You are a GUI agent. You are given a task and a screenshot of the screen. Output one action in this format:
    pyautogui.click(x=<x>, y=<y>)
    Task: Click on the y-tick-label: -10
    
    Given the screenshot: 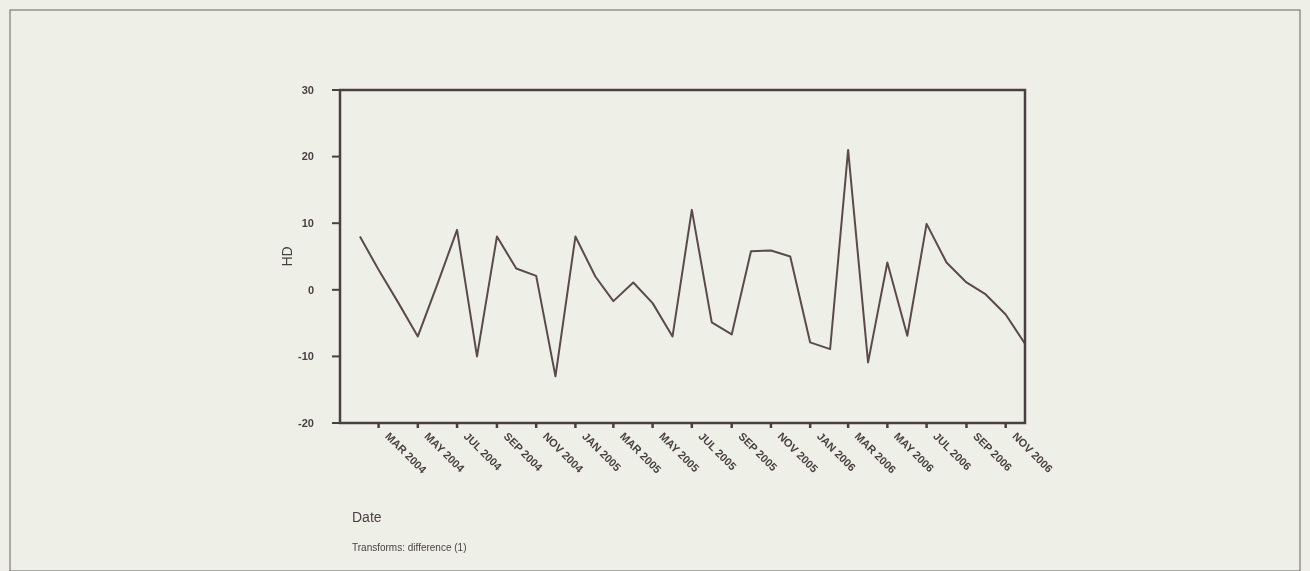 What is the action you would take?
    pyautogui.click(x=306, y=356)
    